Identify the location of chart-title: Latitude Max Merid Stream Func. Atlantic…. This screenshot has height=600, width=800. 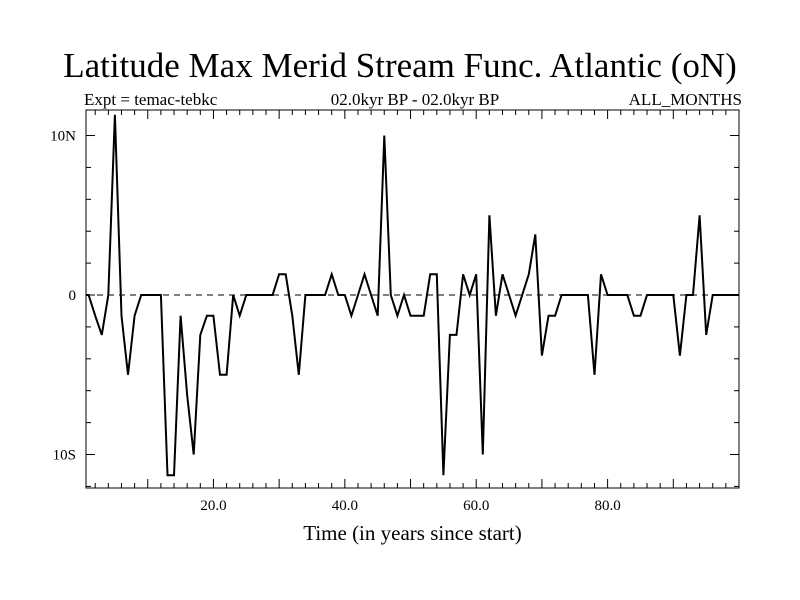
(400, 65).